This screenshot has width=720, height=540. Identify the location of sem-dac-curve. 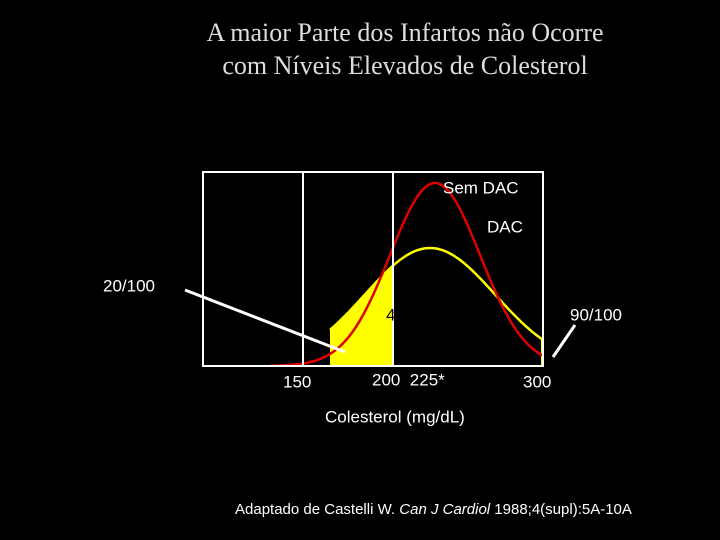
(406, 274).